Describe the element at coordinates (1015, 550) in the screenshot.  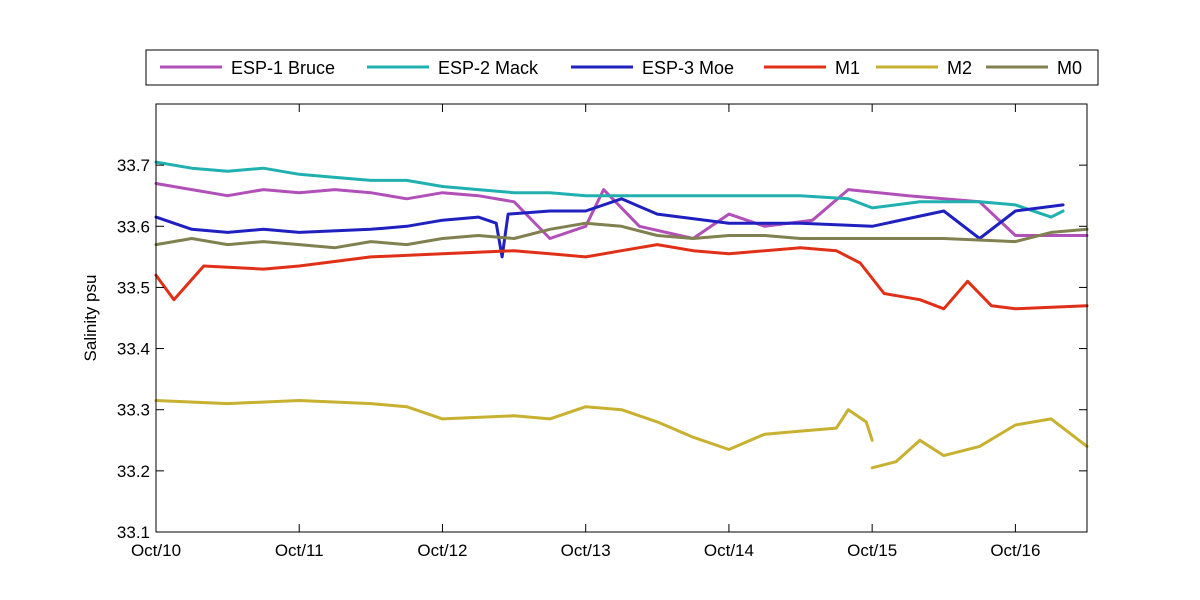
I see `x-tick-label: Oct/16` at that location.